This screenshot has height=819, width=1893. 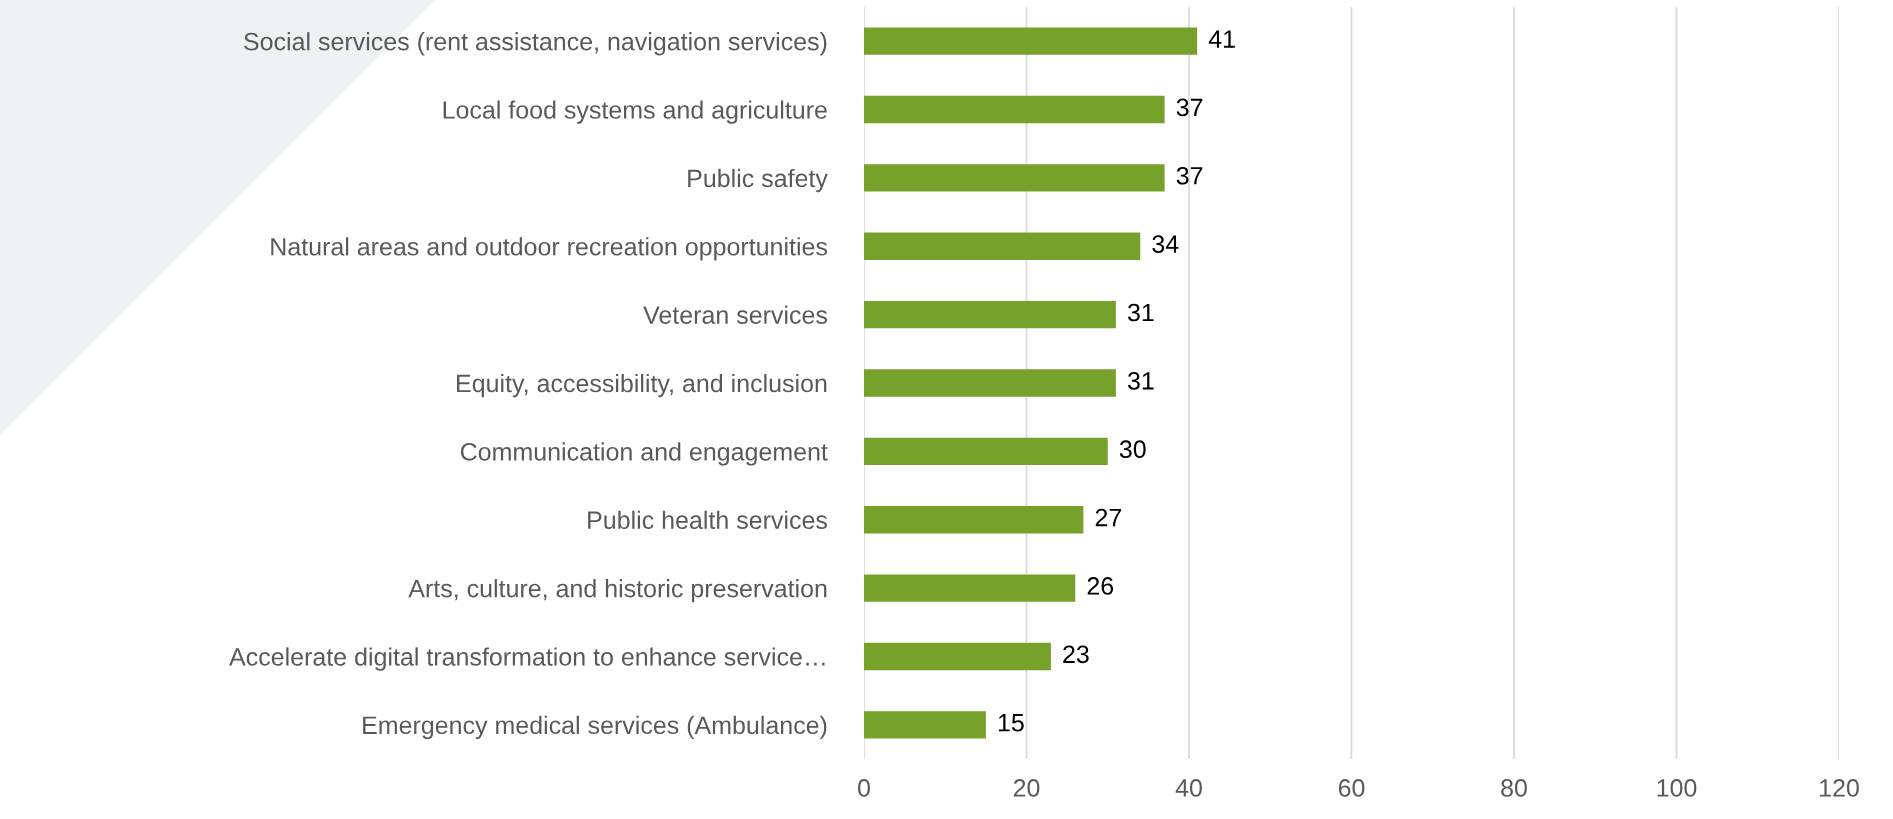 I want to click on y-tick-label: Equity, accessibility, and inclusion, so click(x=642, y=385).